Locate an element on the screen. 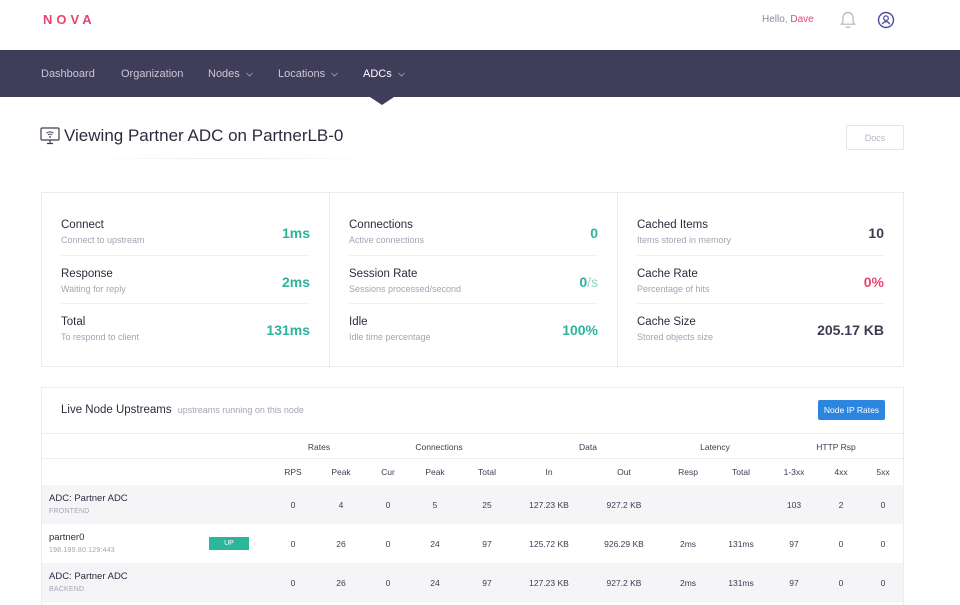 The image size is (960, 605). group-http-rsp: HTTP Rsp is located at coordinates (836, 447).